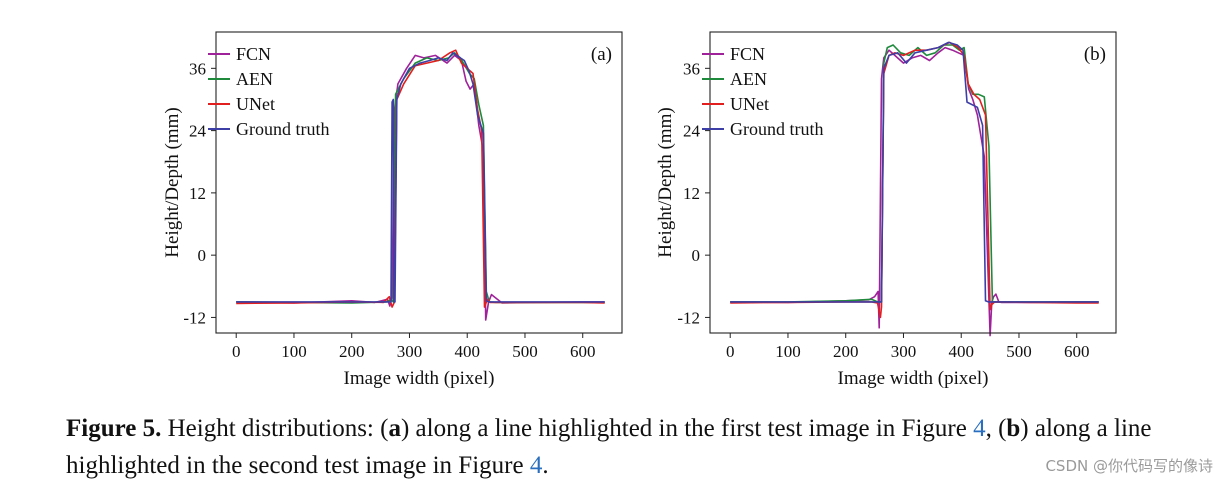  I want to click on caption-text: , (, so click(996, 428).